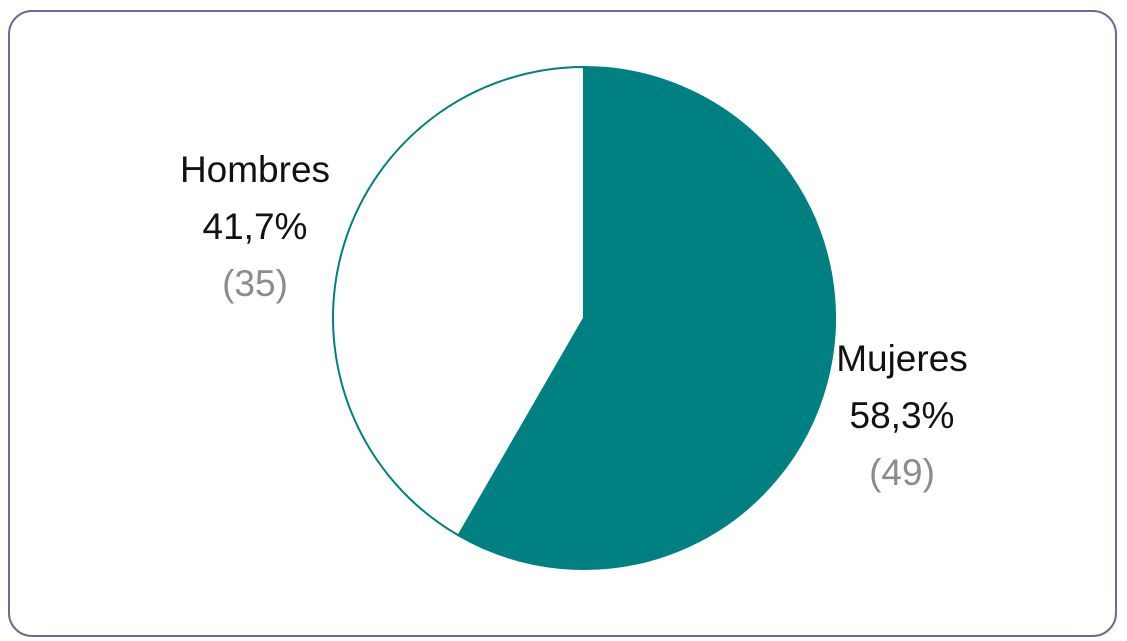 The height and width of the screenshot is (641, 1127). Describe the element at coordinates (902, 472) in the screenshot. I see `slice-count-mujeres: (49)` at that location.